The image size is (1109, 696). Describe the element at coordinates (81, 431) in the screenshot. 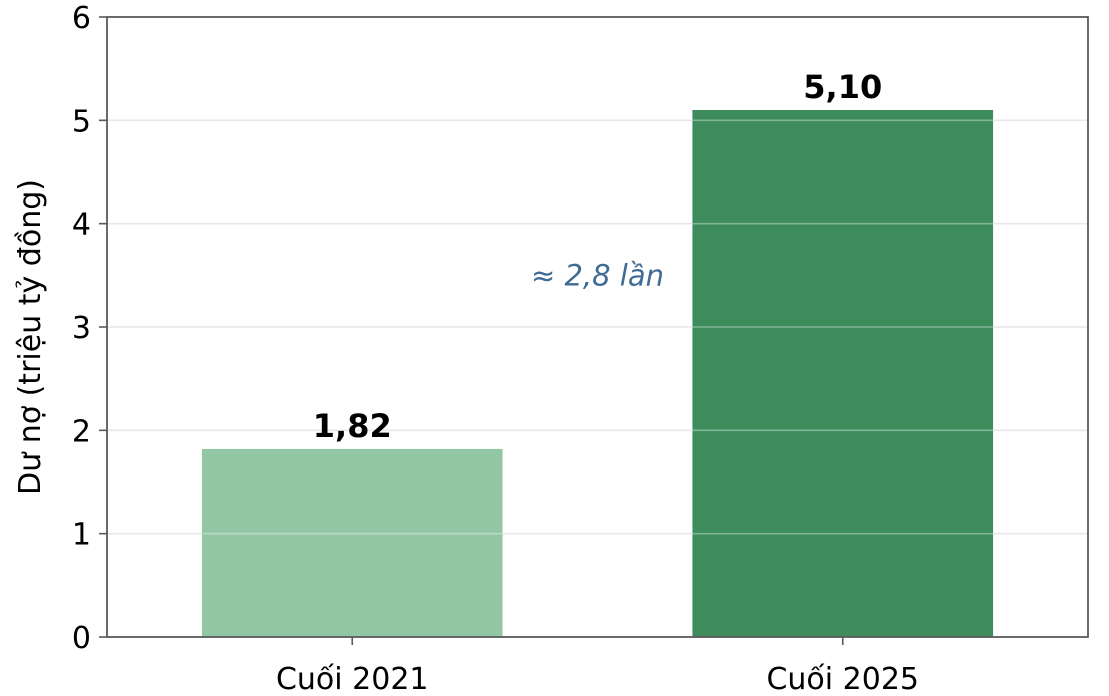

I see `y-tick-label-2: 2` at that location.